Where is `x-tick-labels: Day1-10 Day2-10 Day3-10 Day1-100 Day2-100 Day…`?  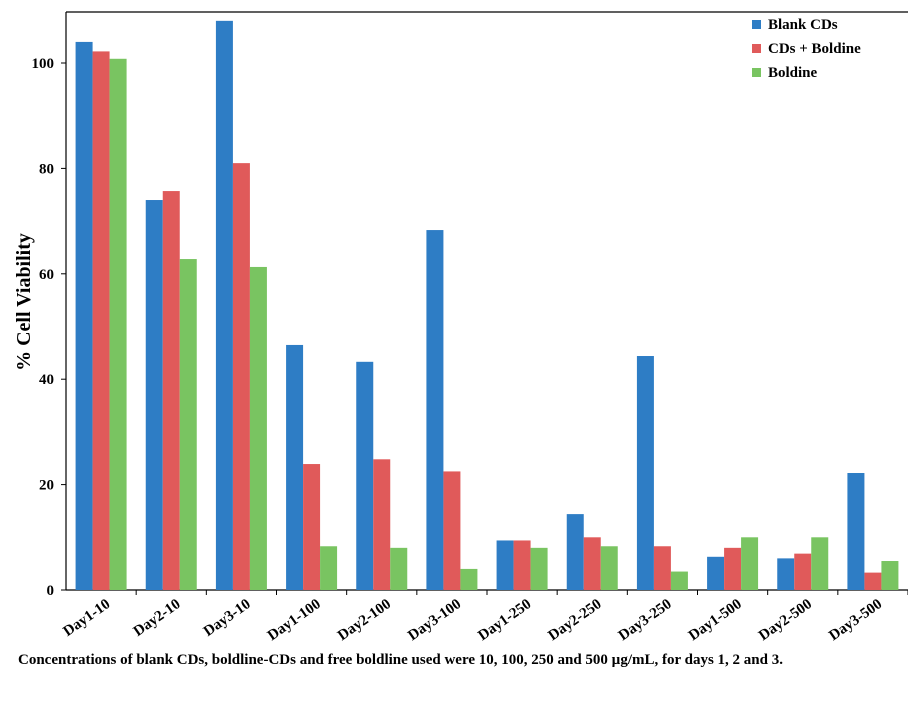
x-tick-labels: Day1-10 Day2-10 Day3-10 Day1-100 Day2-100 Day… is located at coordinates (484, 617).